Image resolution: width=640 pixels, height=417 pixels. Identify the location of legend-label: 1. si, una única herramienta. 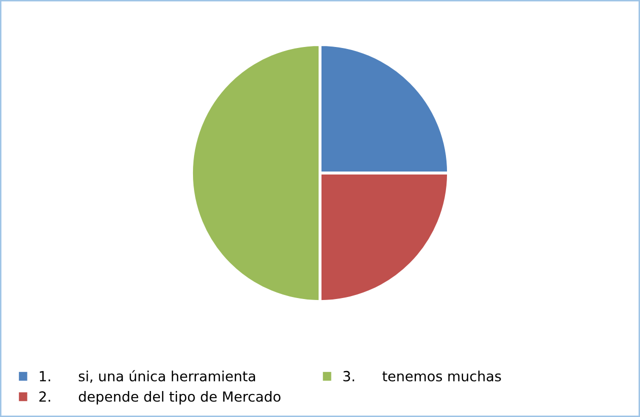
(148, 376).